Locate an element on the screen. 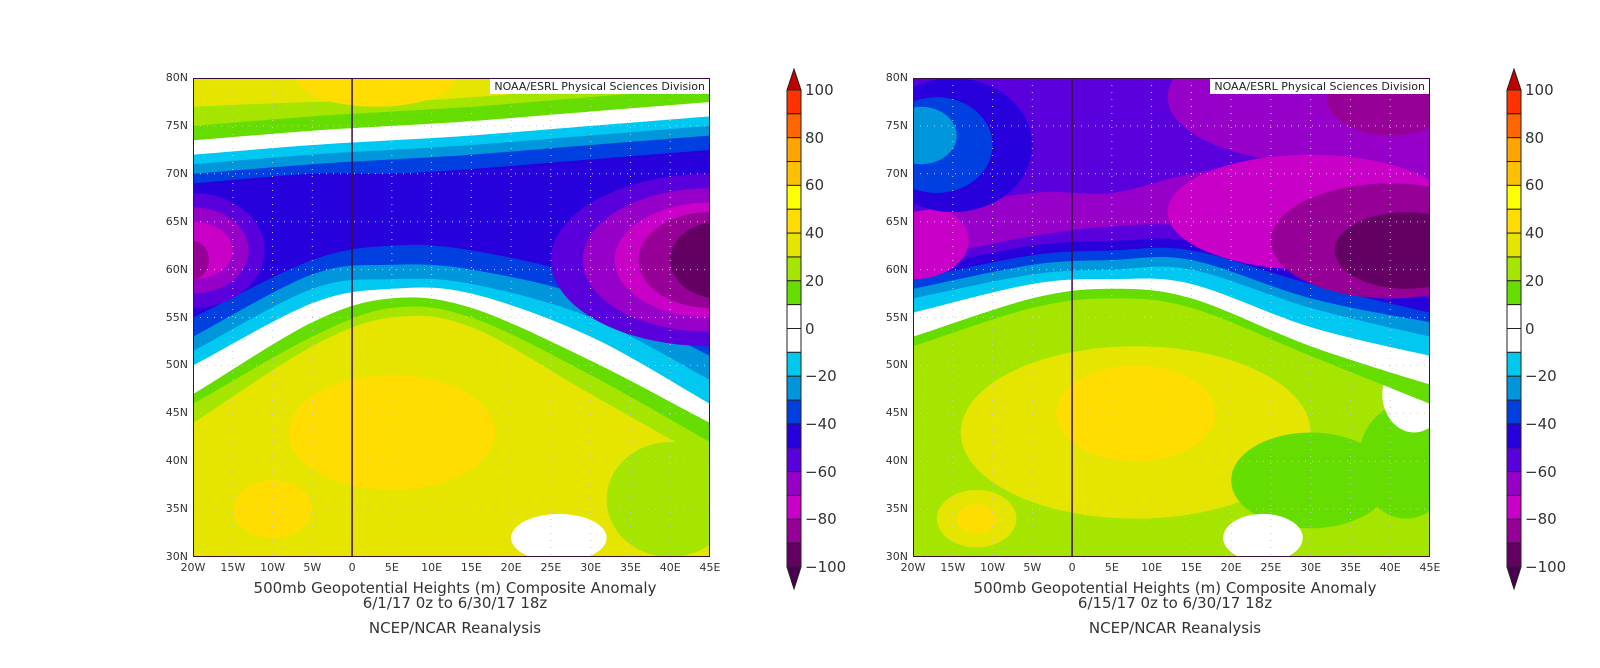  lon-tick-label: 0 is located at coordinates (352, 567).